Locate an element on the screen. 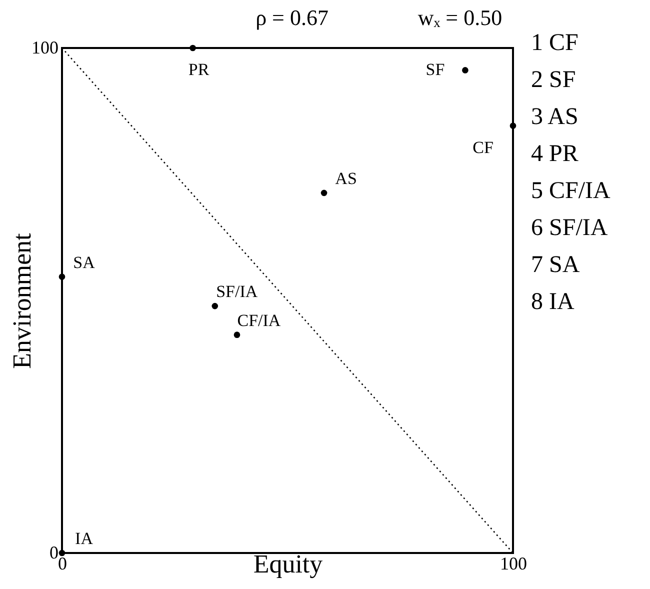  text: 3 AS is located at coordinates (554, 117).